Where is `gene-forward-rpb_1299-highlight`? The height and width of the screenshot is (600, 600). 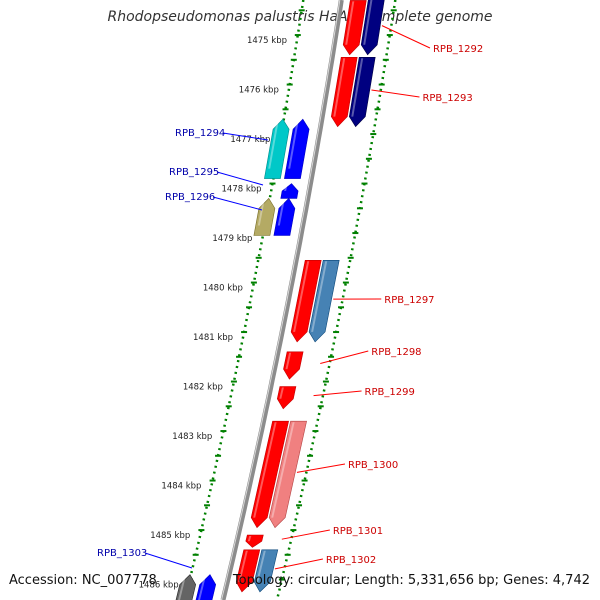
gene-forward-rpb_1299-highlight is located at coordinates (281, 393).